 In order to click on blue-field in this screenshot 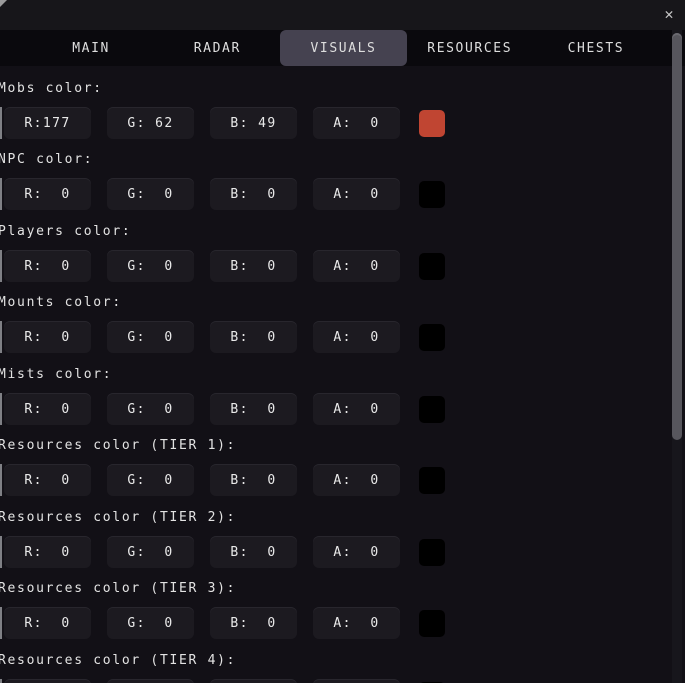, I will do `click(253, 681)`.